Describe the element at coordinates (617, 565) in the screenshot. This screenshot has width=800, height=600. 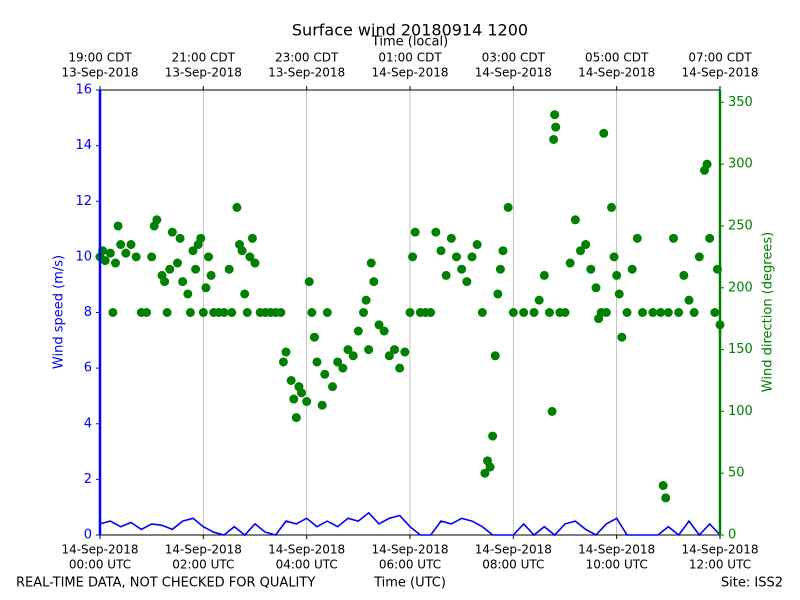
I see `x-tick-label: 10:00 UTC` at that location.